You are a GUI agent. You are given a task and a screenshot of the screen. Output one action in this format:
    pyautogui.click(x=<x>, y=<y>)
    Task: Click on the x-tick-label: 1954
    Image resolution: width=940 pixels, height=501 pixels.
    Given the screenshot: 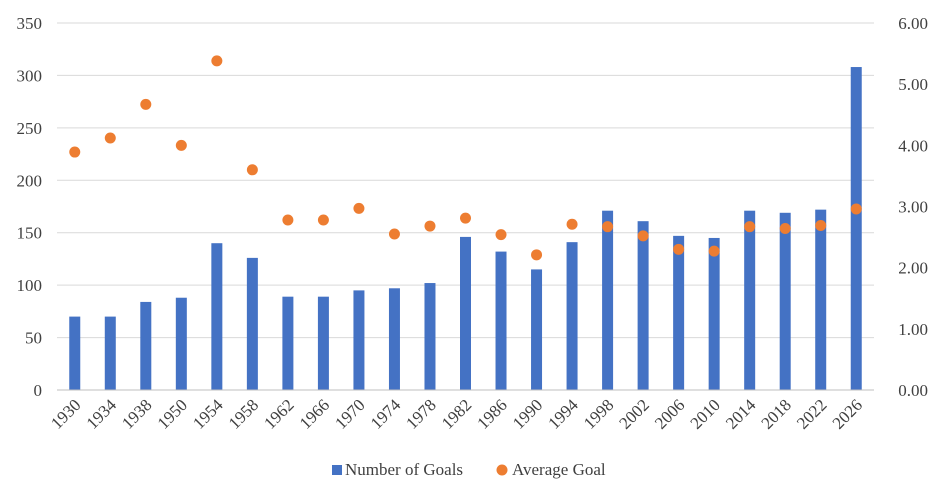 What is the action you would take?
    pyautogui.click(x=208, y=414)
    